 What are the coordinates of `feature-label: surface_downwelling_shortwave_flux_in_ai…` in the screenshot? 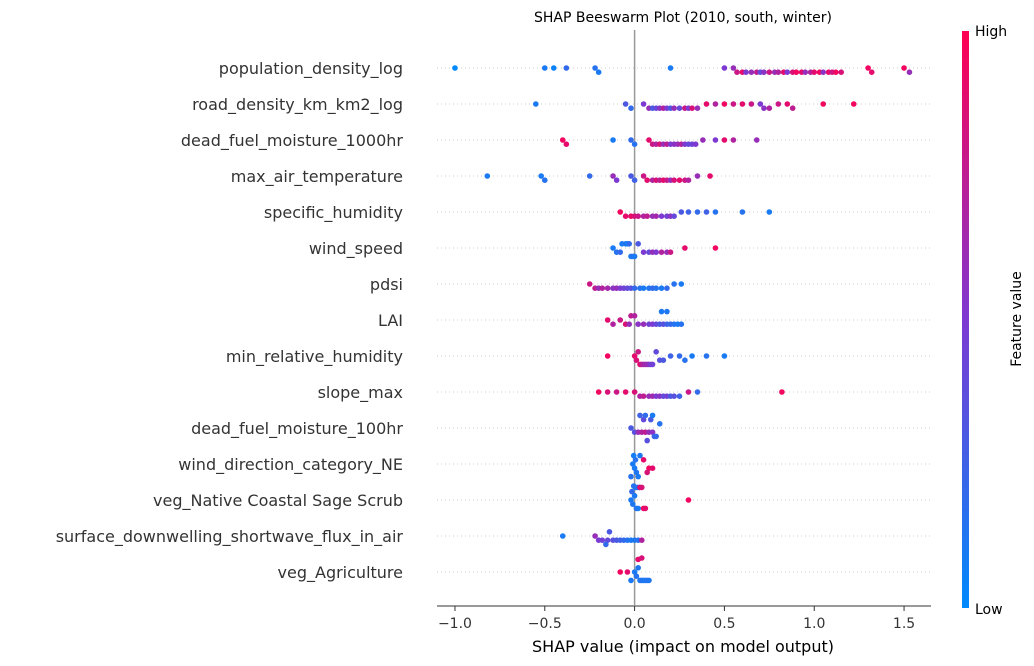 It's located at (230, 537).